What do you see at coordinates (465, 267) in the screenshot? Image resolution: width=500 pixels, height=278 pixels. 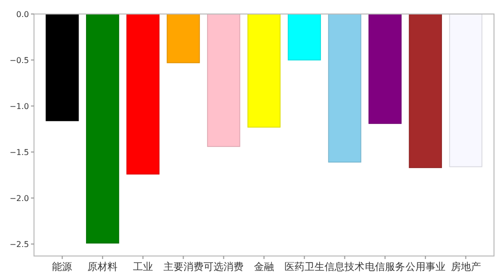 I see `x-tick-label: 房地产` at bounding box center [465, 267].